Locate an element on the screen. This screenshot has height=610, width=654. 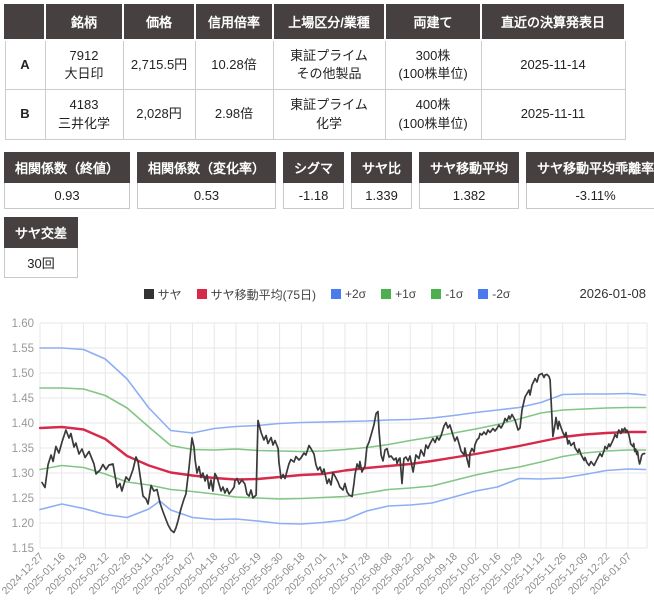
stat-correlation-close: 相関係数（終値） 0.93 is located at coordinates (67, 180).